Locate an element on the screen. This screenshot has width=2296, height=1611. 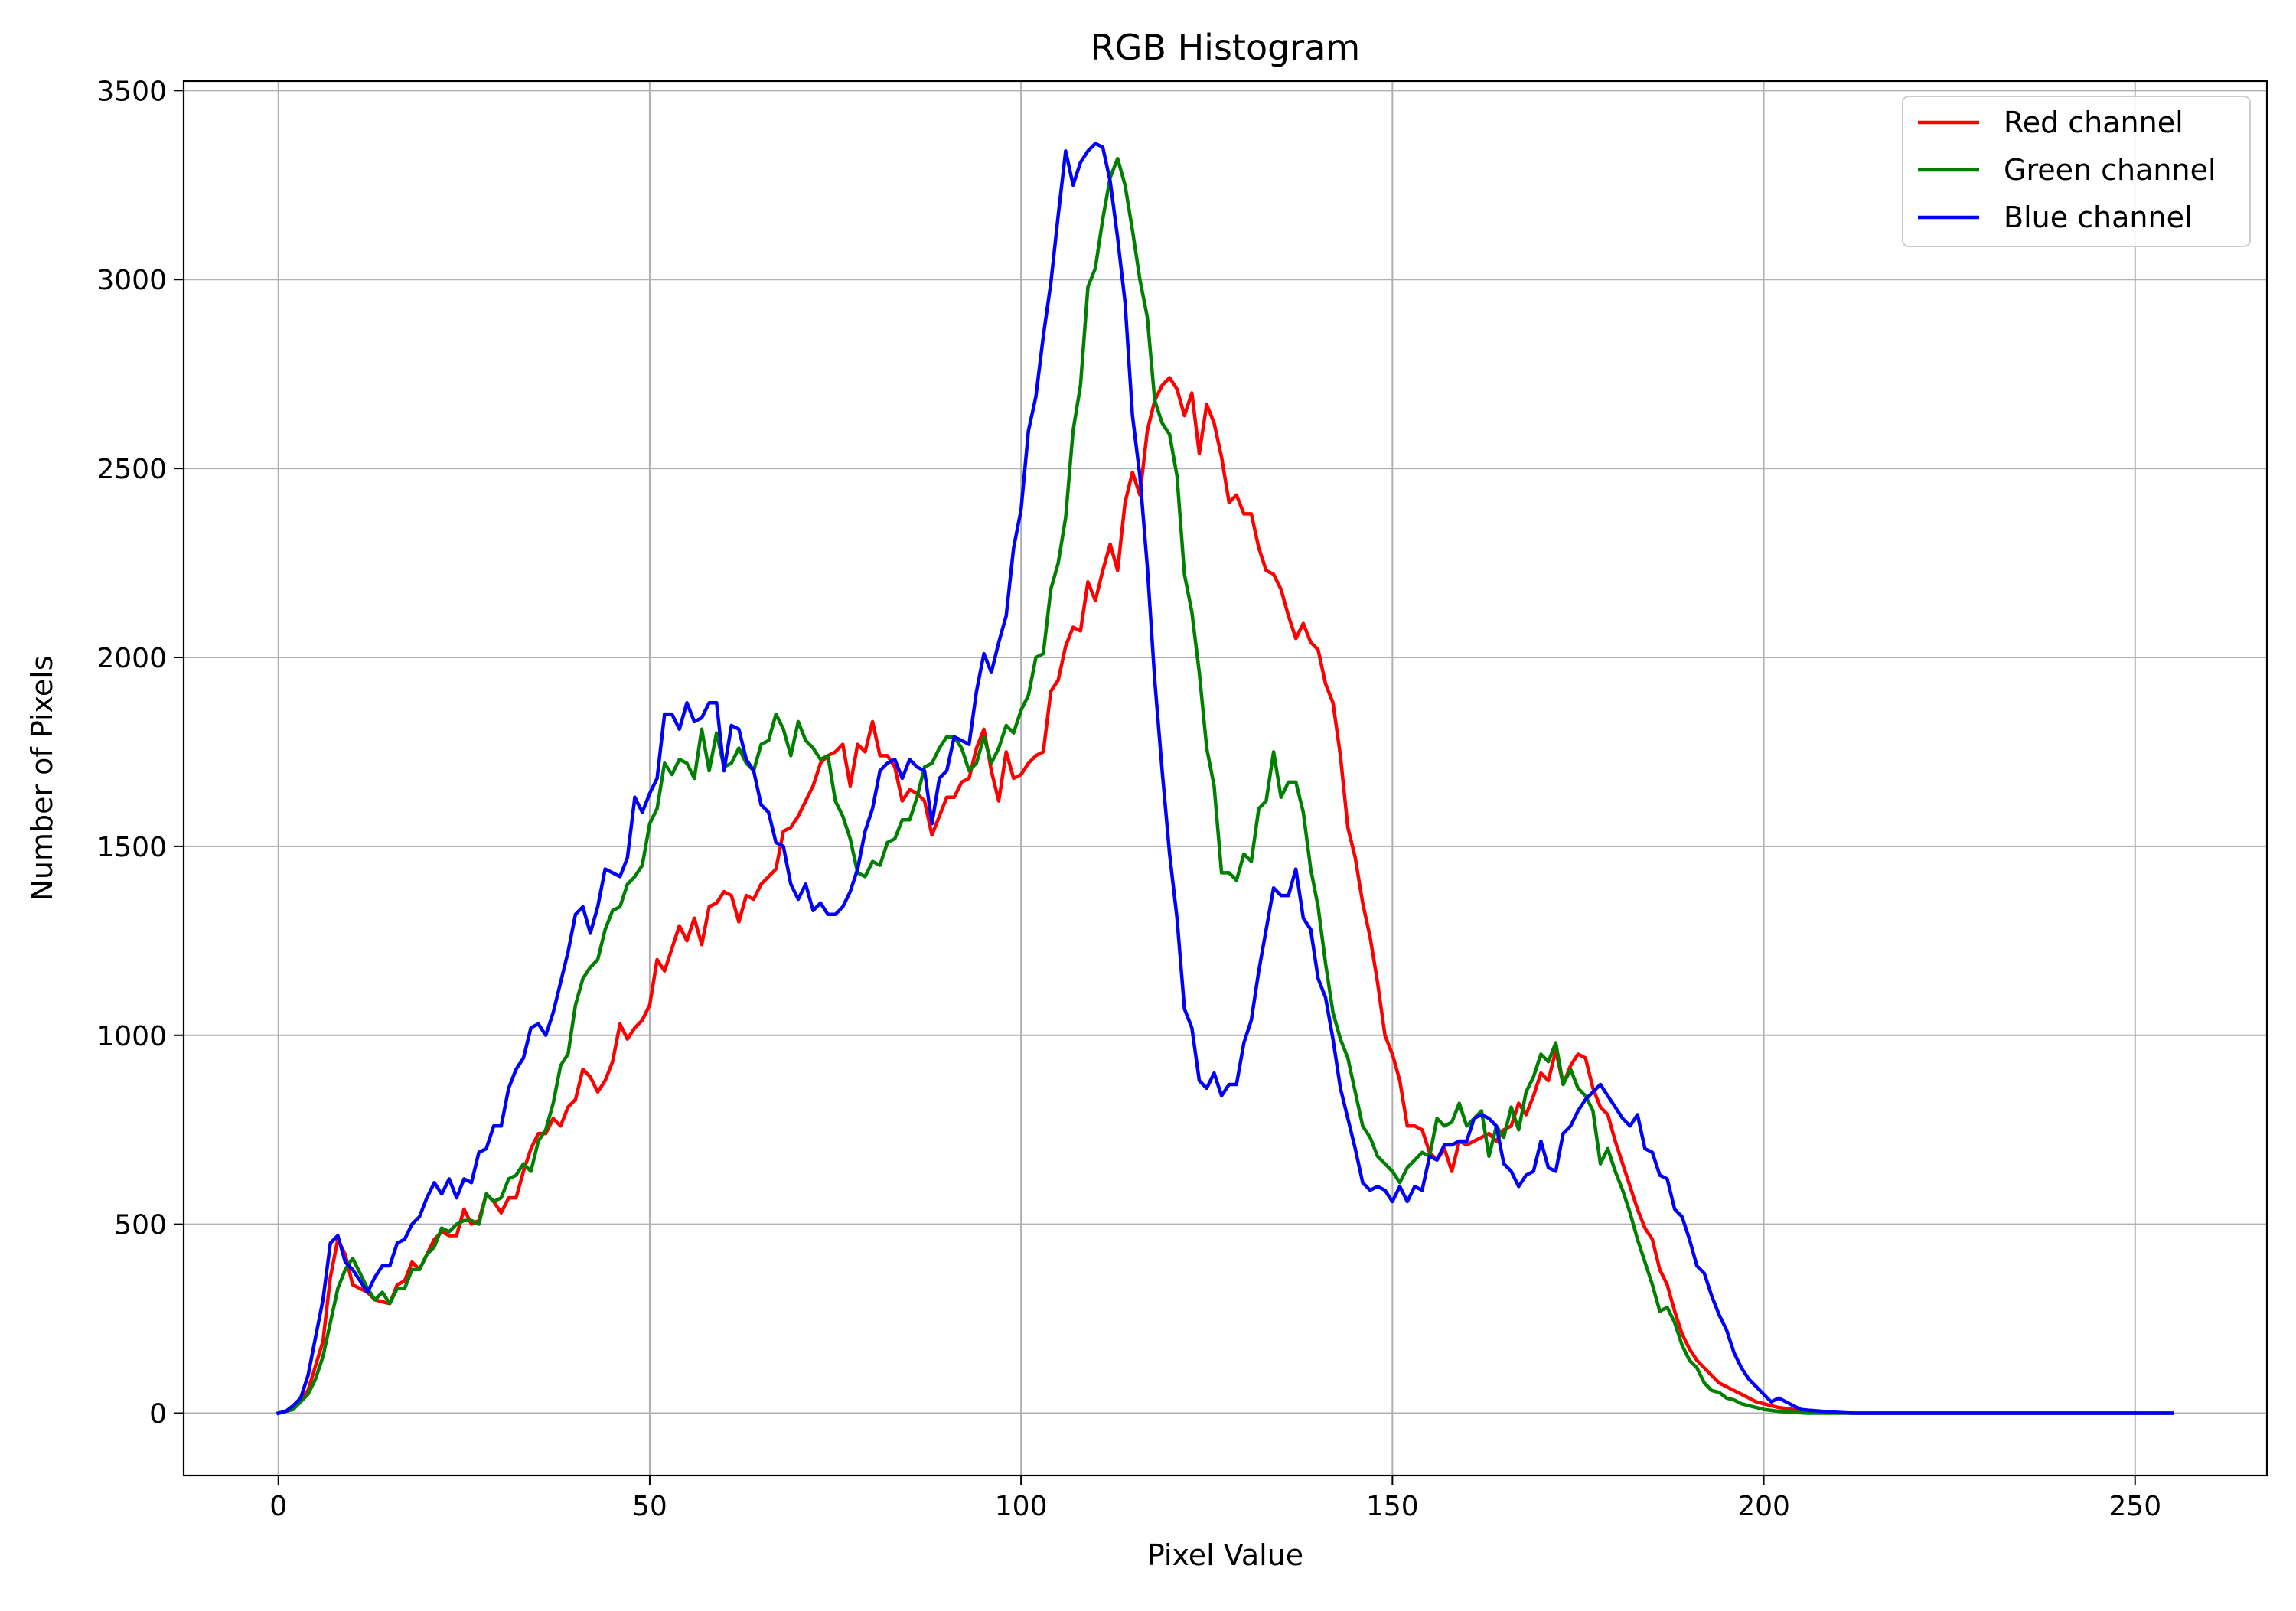
chart-title: RGB Histogram is located at coordinates (1225, 47).